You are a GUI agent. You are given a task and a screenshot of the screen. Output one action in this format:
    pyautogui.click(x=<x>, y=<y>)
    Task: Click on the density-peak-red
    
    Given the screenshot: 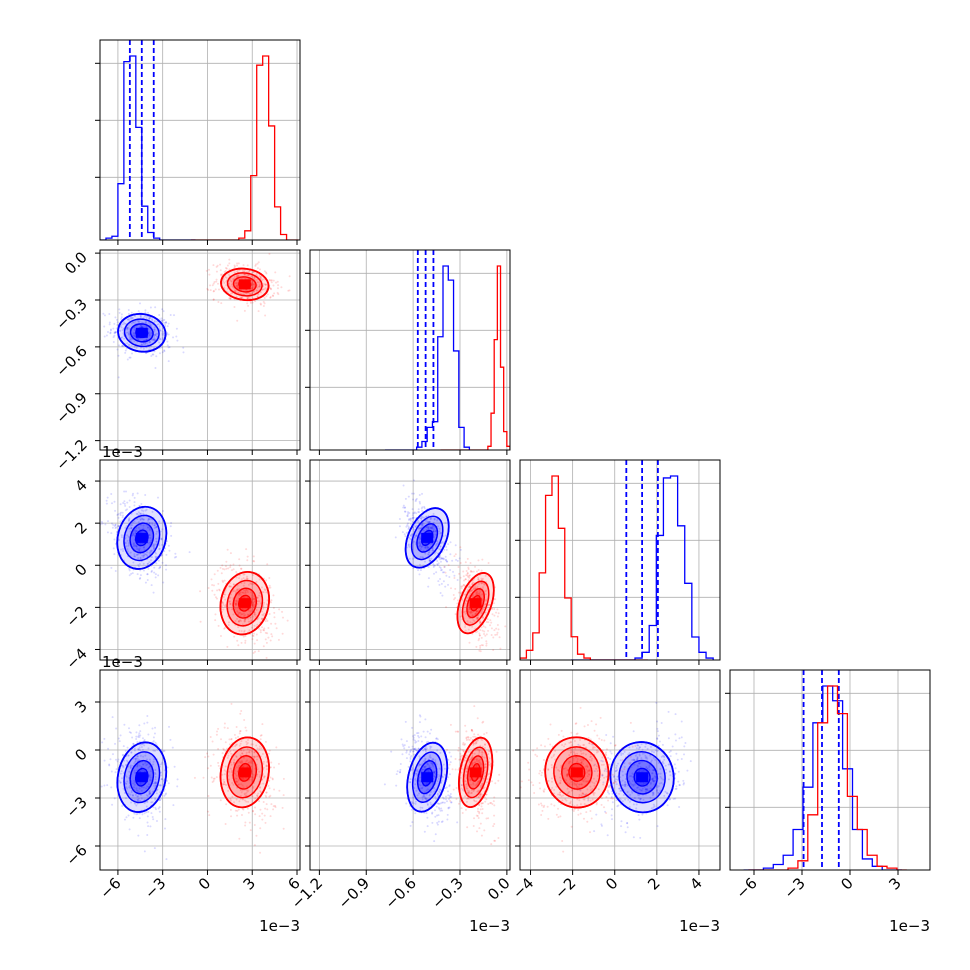 What is the action you would take?
    pyautogui.click(x=475, y=603)
    